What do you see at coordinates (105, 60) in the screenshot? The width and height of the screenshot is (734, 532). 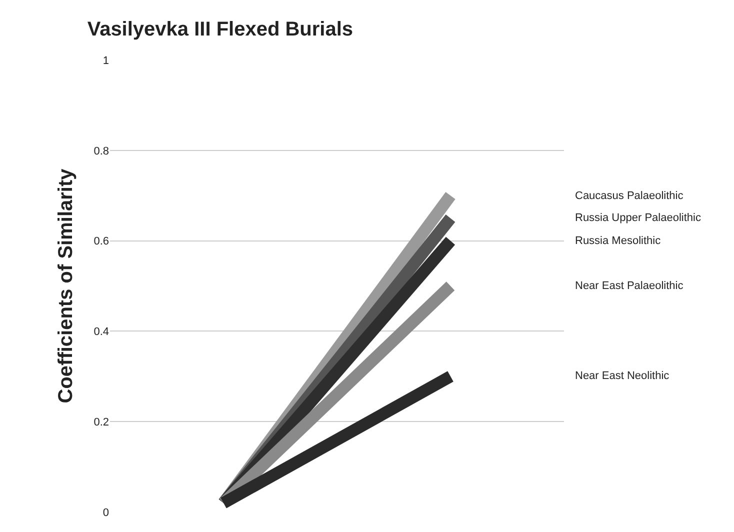 I see `y-tick-label: 1` at bounding box center [105, 60].